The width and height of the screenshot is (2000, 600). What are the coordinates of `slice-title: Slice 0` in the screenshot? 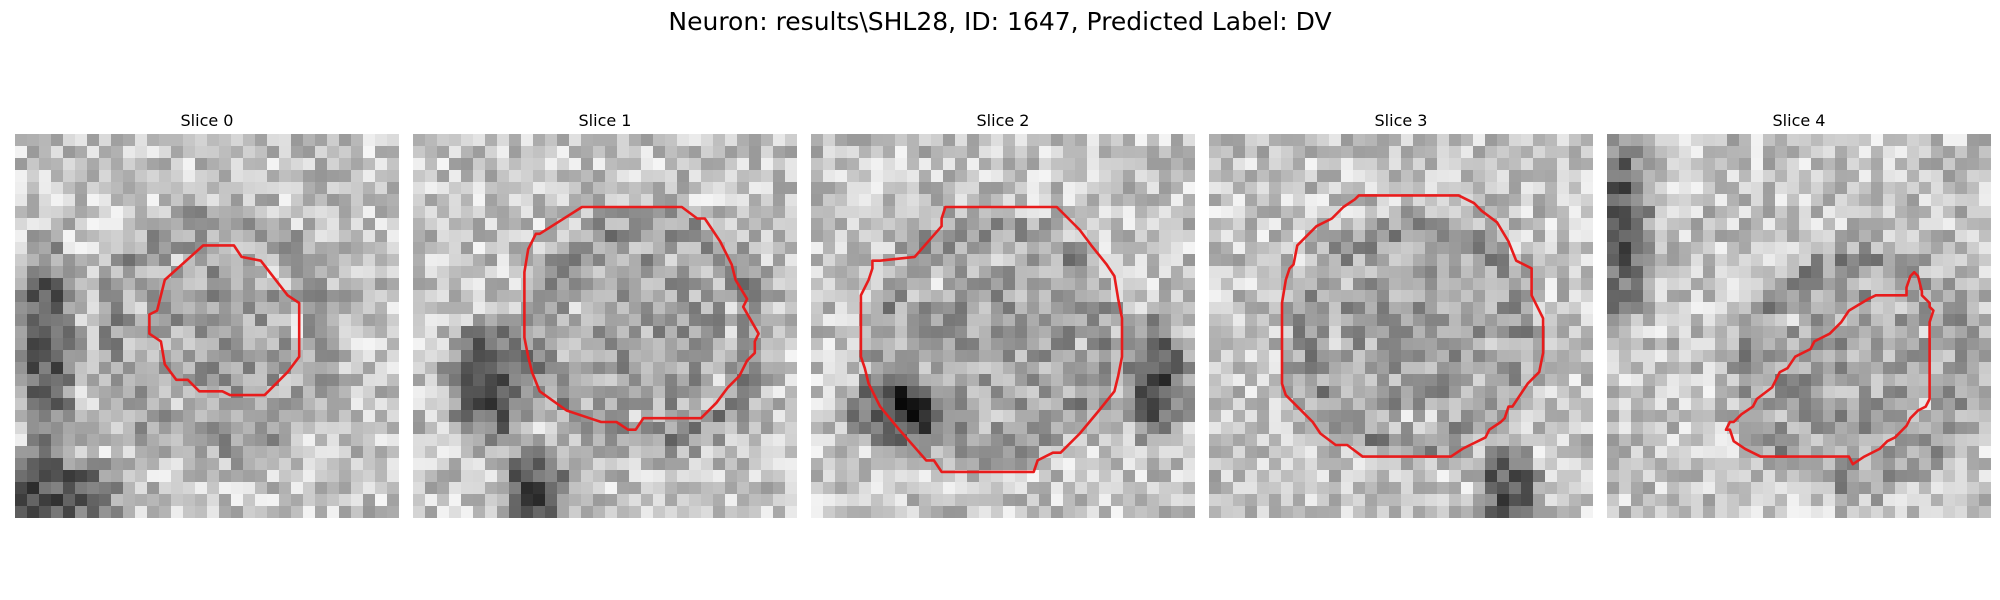 It's located at (207, 120).